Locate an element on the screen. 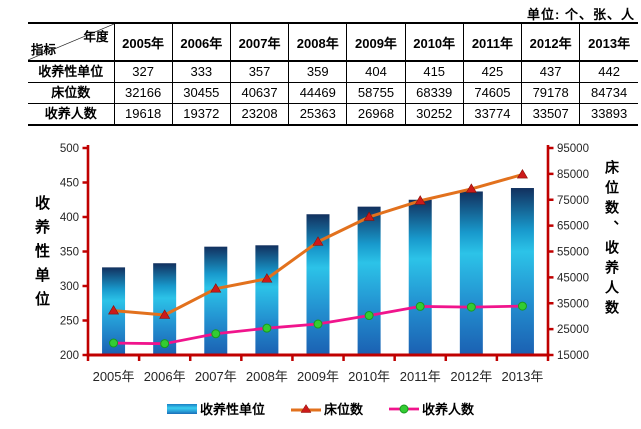 The height and width of the screenshot is (429, 641). row-label-cell: 收养人数 is located at coordinates (70, 113).